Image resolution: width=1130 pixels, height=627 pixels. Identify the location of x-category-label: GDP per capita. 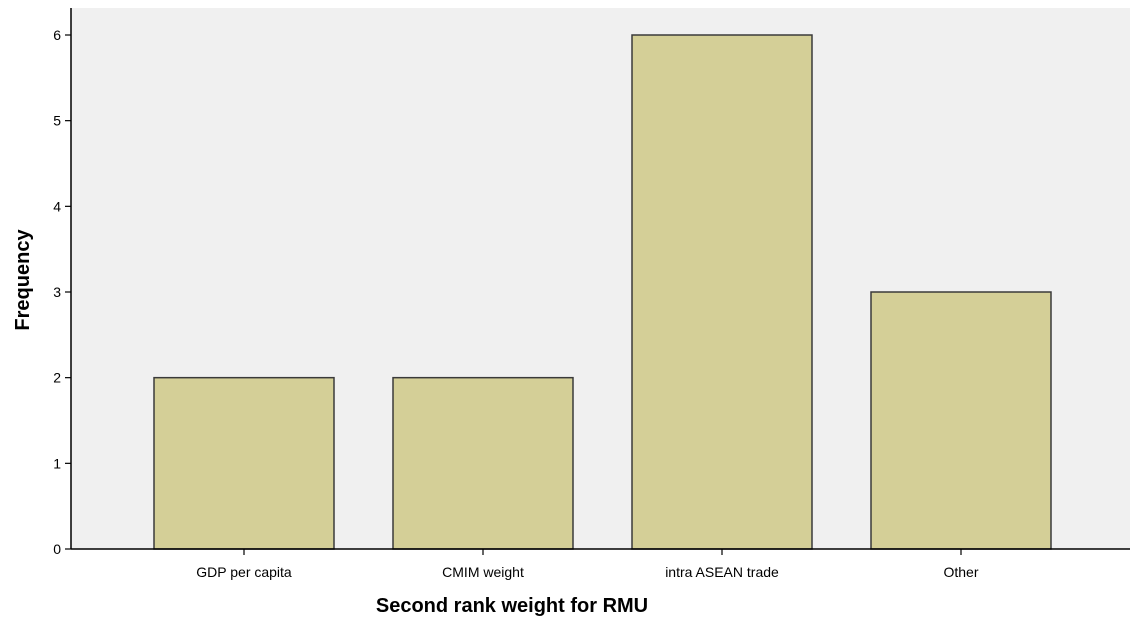
(244, 572).